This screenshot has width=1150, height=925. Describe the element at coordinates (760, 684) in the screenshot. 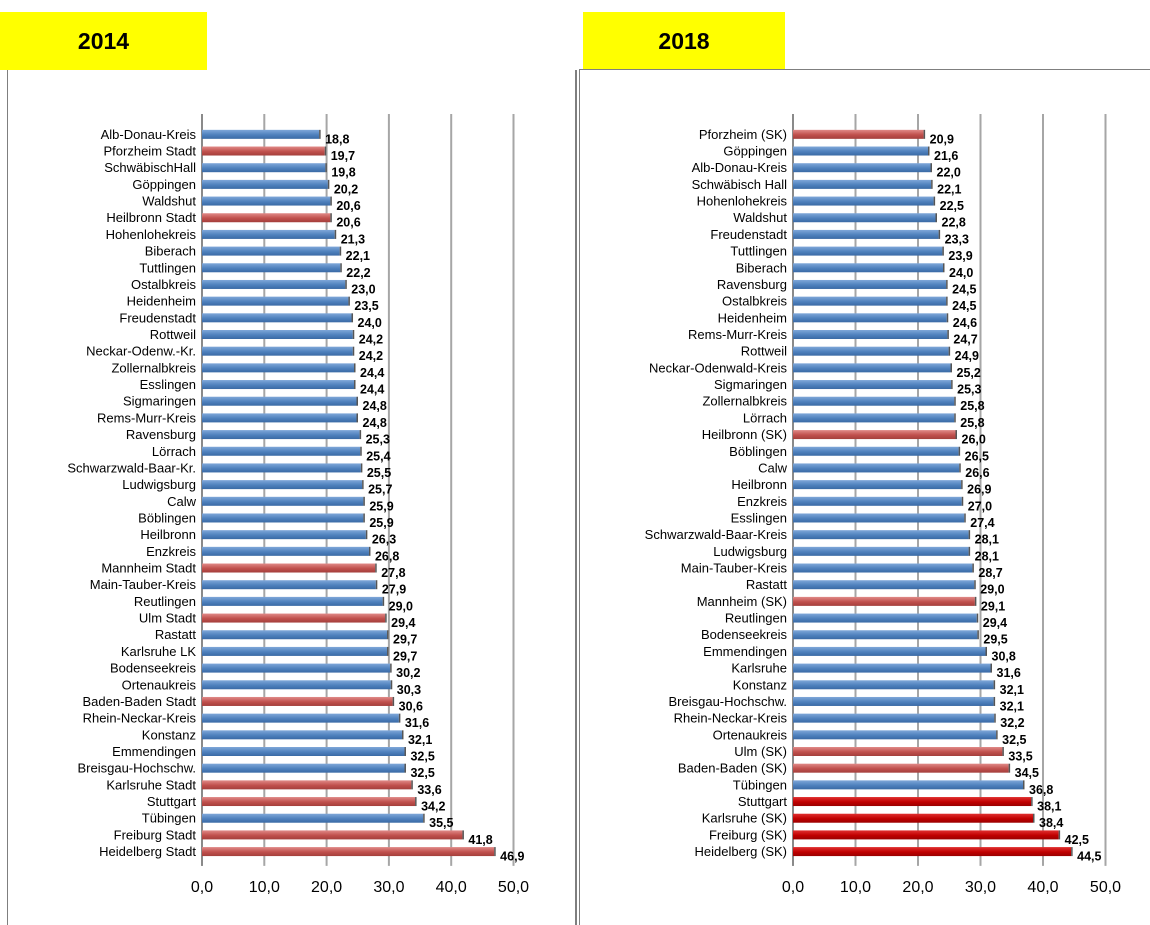

I see `category-label: Konstanz` at that location.